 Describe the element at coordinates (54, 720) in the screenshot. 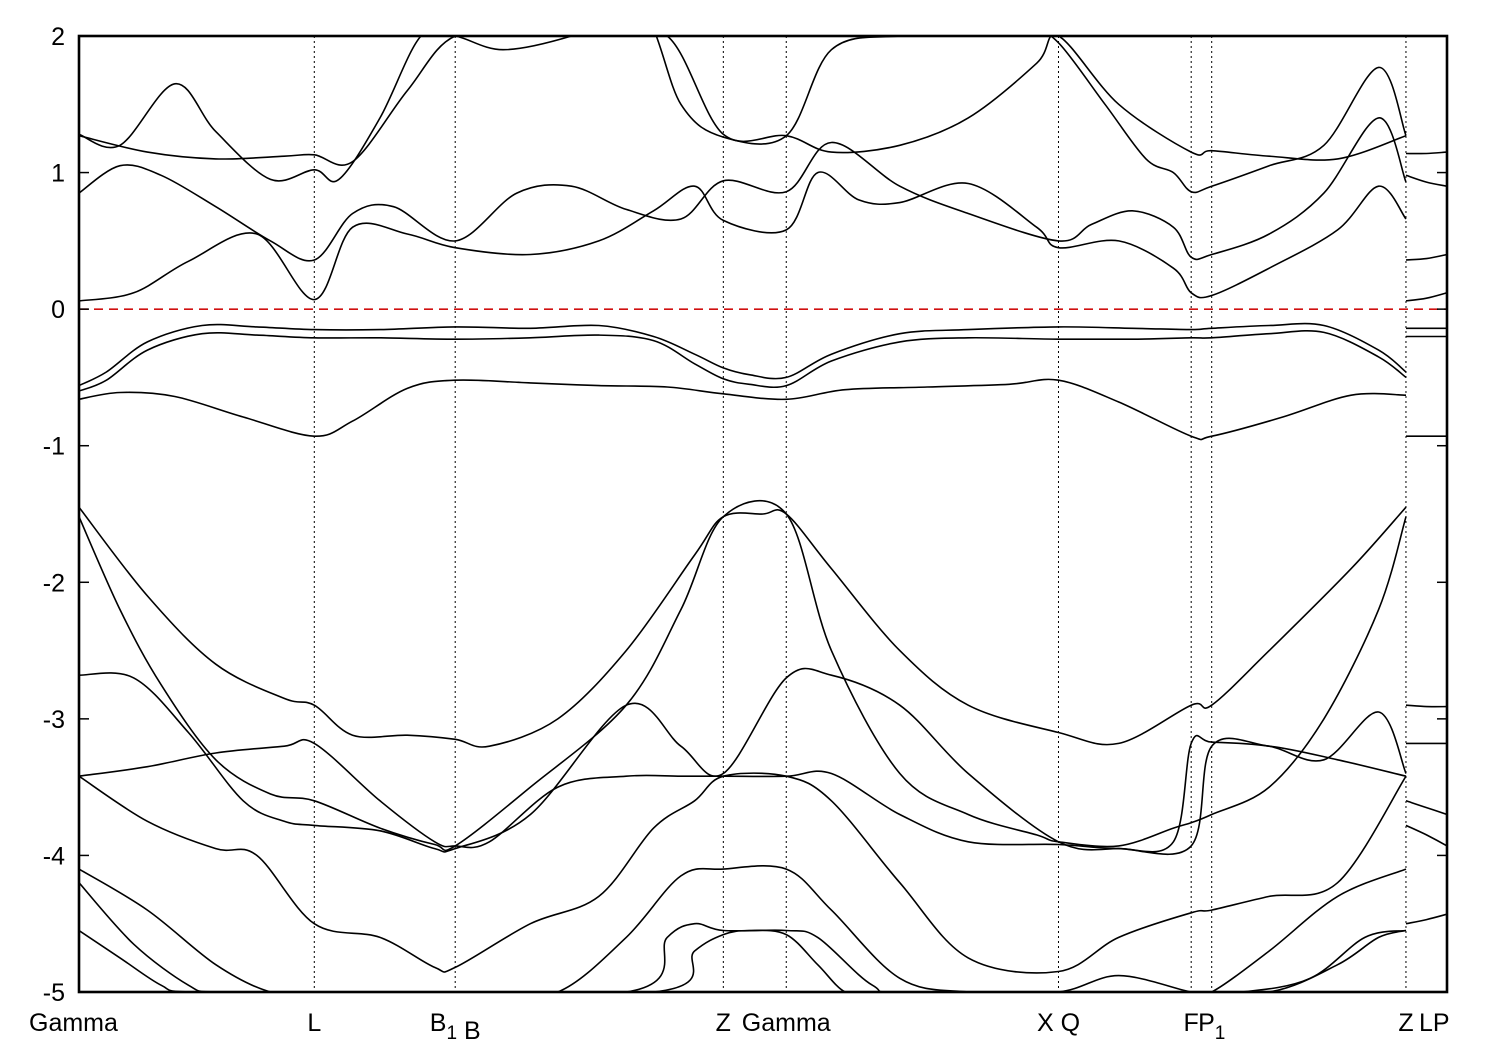

I see `y-tick-label: -3` at that location.